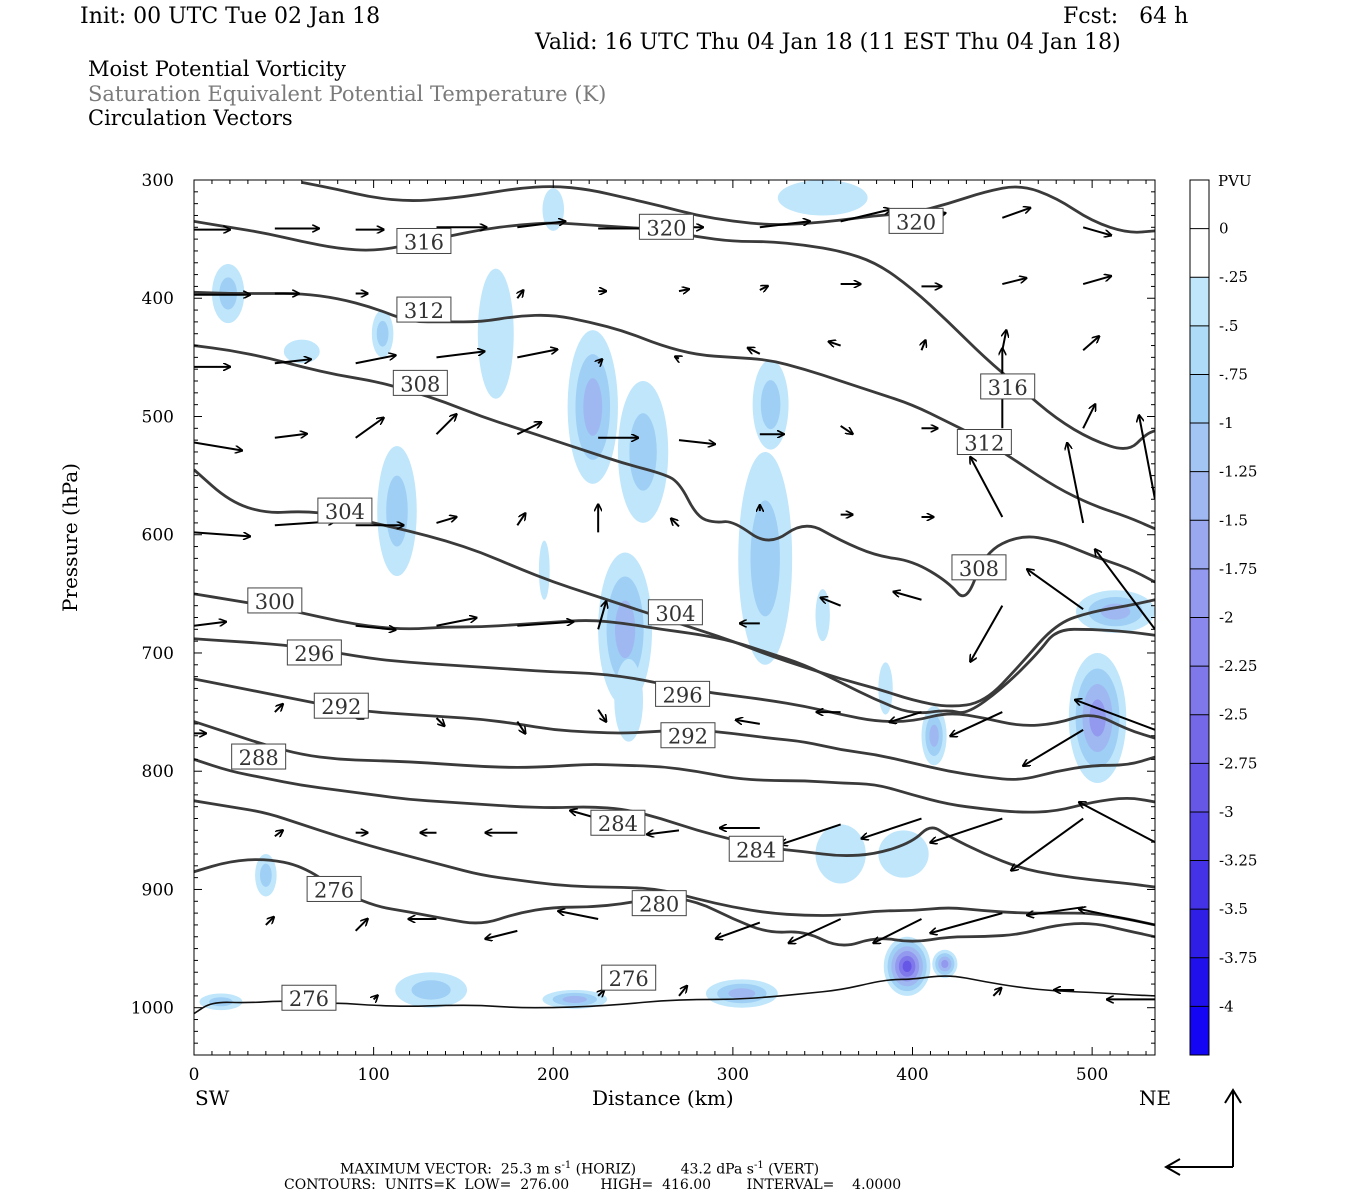 The width and height of the screenshot is (1350, 1200). Describe the element at coordinates (230, 16) in the screenshot. I see `init-text: Init: 00 UTC Tue 02 Jan 18` at that location.